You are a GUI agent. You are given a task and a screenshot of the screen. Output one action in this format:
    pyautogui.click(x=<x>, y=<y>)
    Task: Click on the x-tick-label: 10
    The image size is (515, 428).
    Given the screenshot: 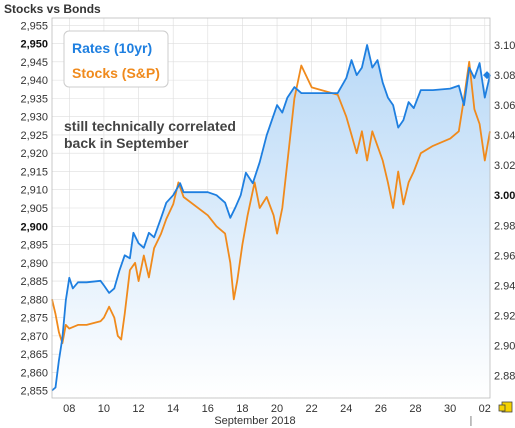 What is the action you would take?
    pyautogui.click(x=104, y=409)
    